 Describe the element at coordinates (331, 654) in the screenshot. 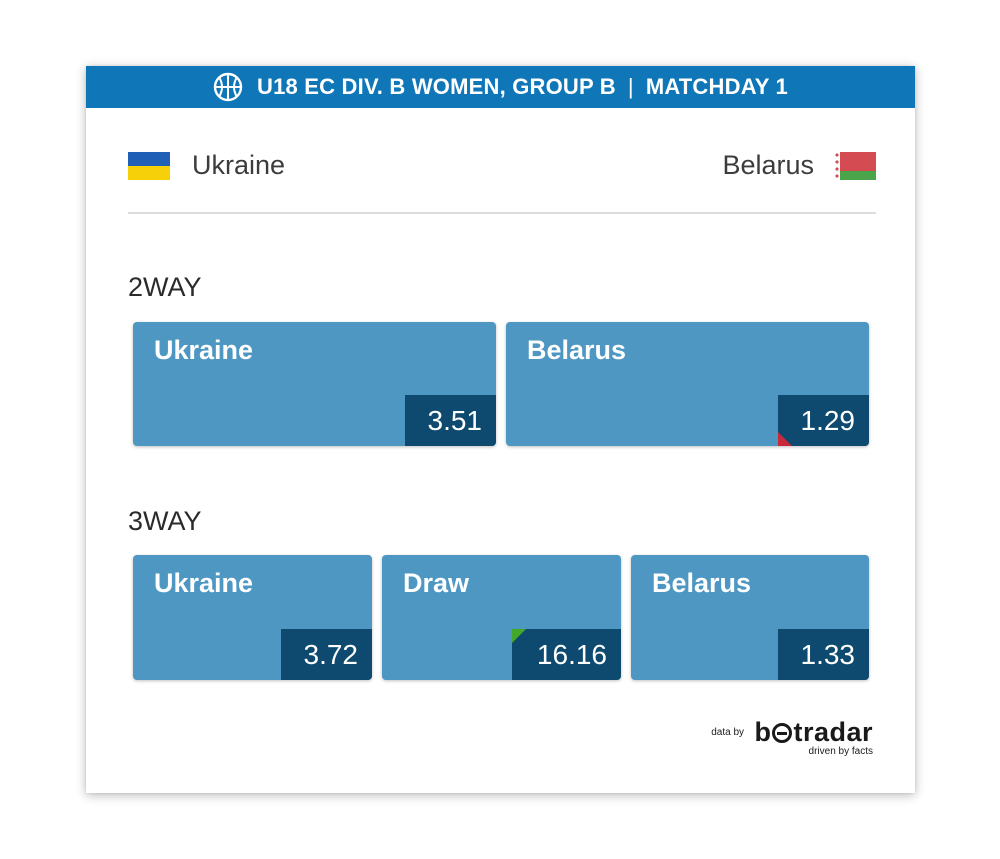

I see `odds-value: 3.72` at that location.